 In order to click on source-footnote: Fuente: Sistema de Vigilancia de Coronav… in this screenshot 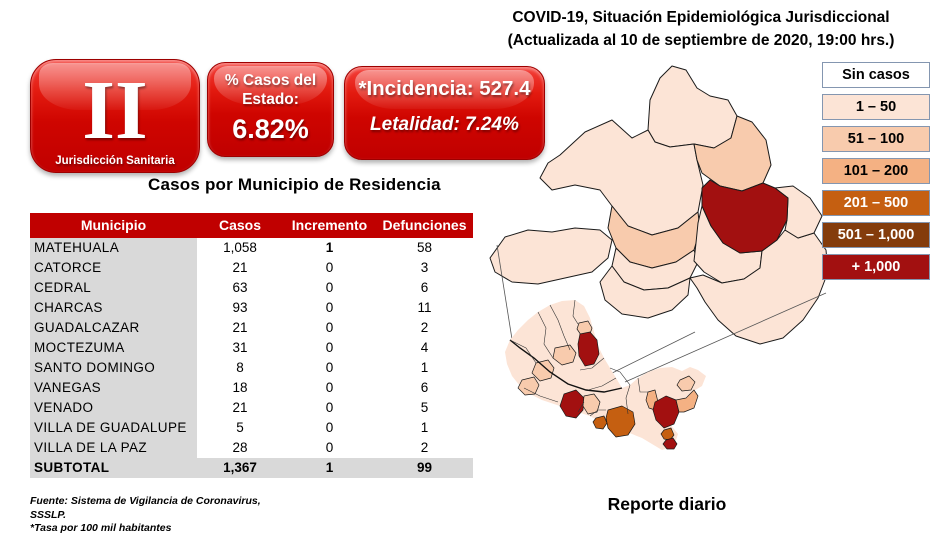, I will do `click(145, 515)`.